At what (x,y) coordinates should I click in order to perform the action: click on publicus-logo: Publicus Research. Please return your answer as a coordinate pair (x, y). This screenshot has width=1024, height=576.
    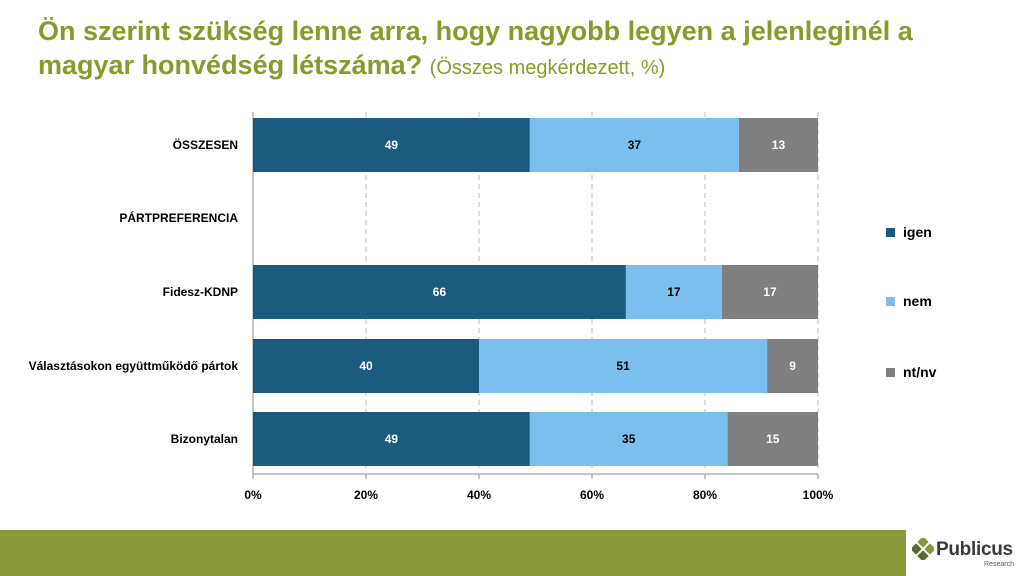
    Looking at the image, I should click on (965, 553).